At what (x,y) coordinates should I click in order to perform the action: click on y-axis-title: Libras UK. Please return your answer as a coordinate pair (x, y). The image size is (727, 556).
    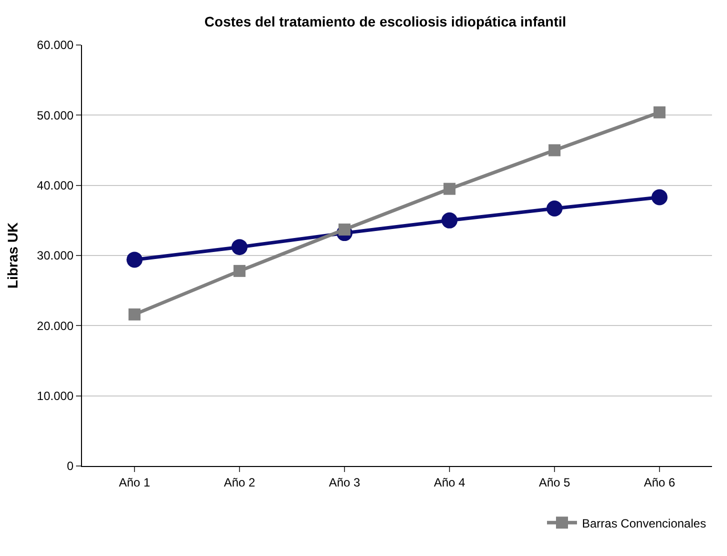
    Looking at the image, I should click on (12, 255).